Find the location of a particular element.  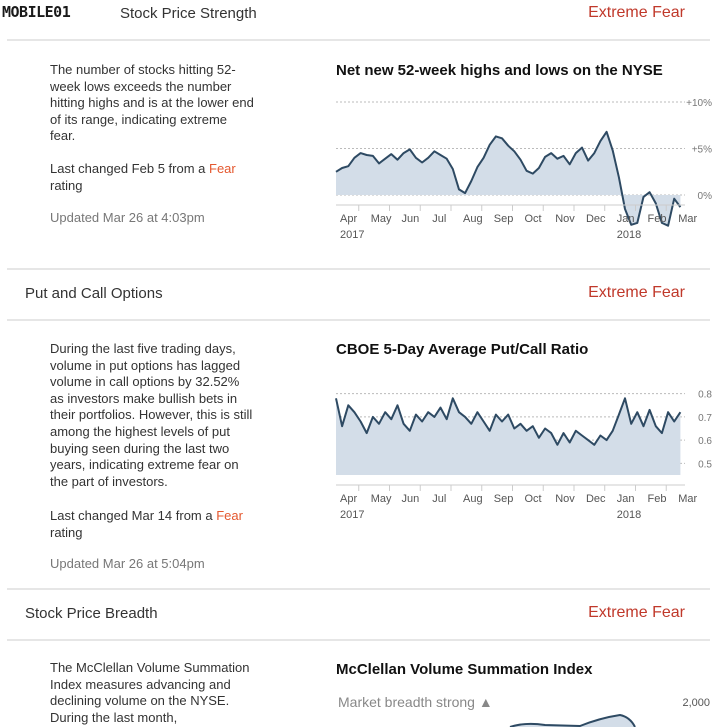

y-tick-label: 0% is located at coordinates (705, 196).